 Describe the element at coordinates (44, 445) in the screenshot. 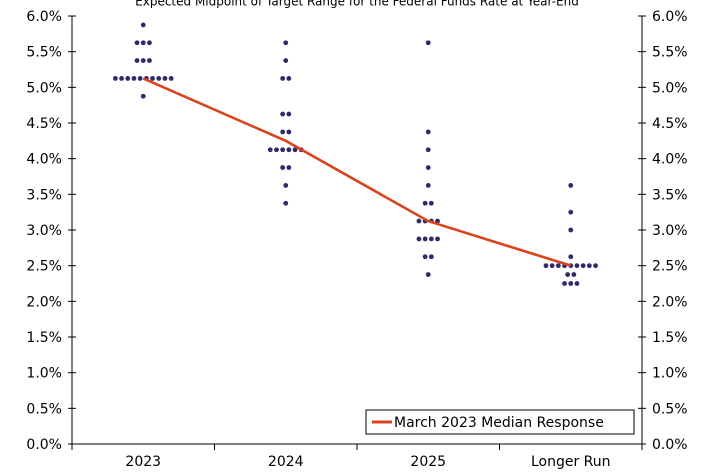

I see `y-tick-label-left: 0.0%` at that location.